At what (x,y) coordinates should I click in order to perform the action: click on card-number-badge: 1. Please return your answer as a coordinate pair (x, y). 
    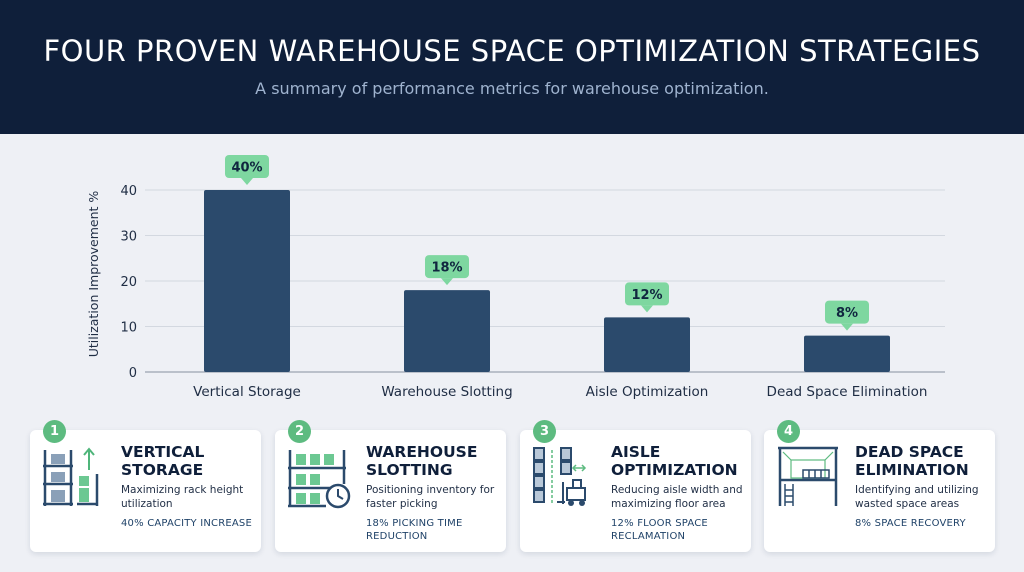
    Looking at the image, I should click on (54, 431).